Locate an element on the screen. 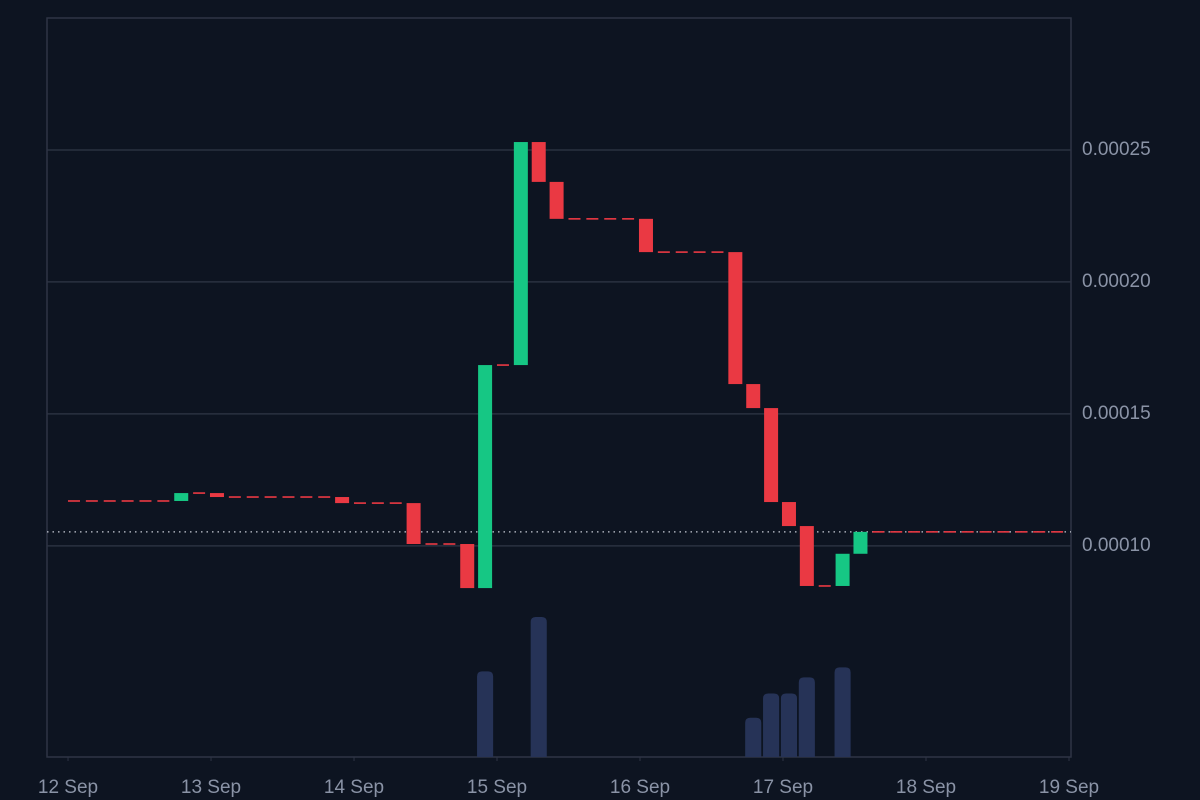  x-tick-label: 14 Sep is located at coordinates (354, 787).